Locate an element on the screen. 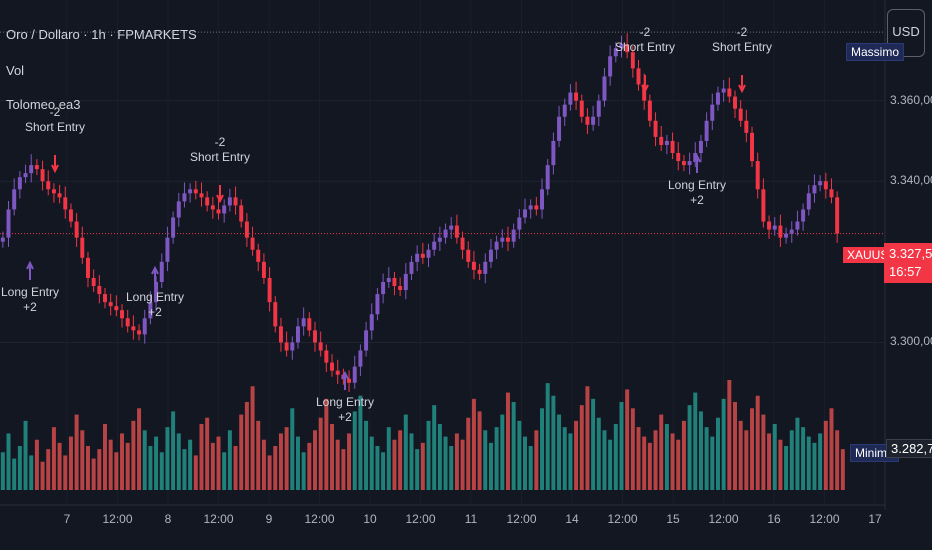 The image size is (932, 550). long-arrow-icon is located at coordinates (697, 163).